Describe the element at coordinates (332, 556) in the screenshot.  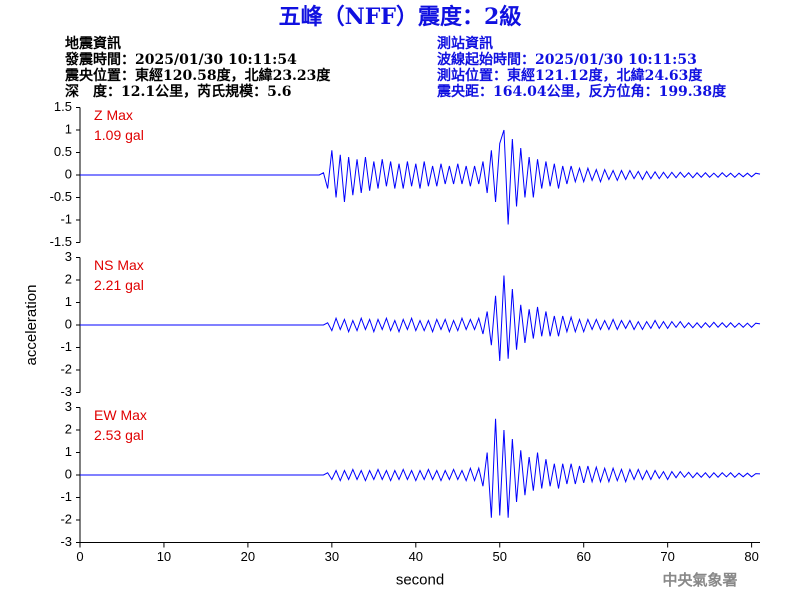
I see `x-tick-label: 30` at that location.